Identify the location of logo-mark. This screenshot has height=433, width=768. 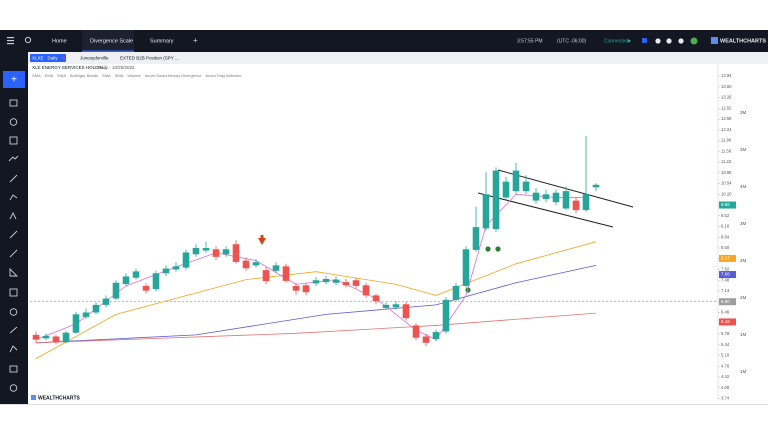
(714, 40).